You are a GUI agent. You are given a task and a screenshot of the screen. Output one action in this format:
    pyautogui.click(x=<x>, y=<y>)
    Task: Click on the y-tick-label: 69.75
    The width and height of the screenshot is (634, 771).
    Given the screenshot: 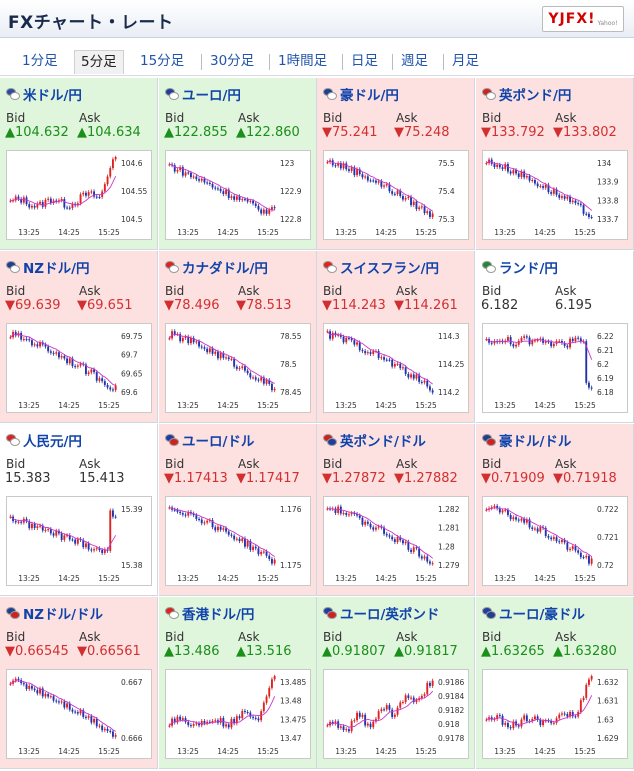 What is the action you would take?
    pyautogui.click(x=132, y=336)
    